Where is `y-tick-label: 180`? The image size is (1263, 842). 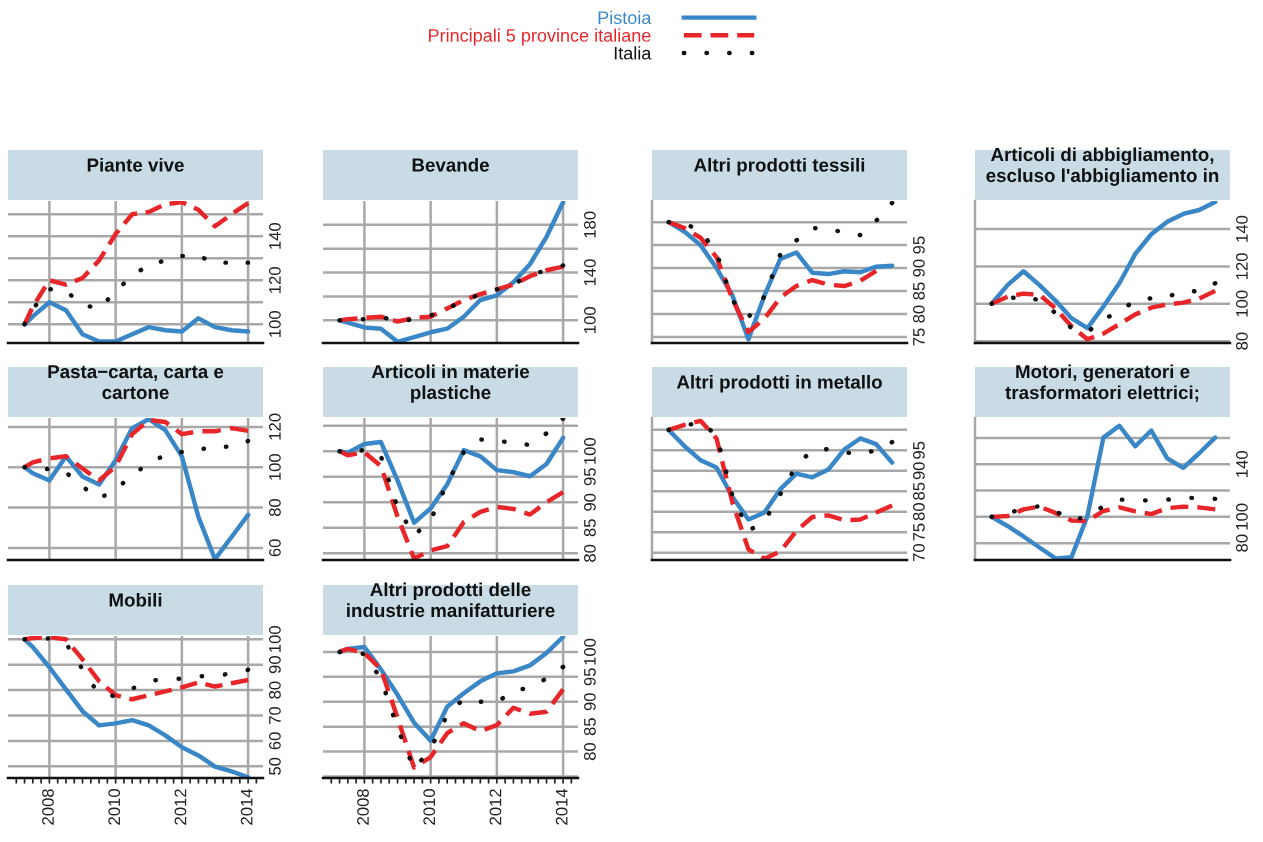 y-tick-label: 180 is located at coordinates (590, 224).